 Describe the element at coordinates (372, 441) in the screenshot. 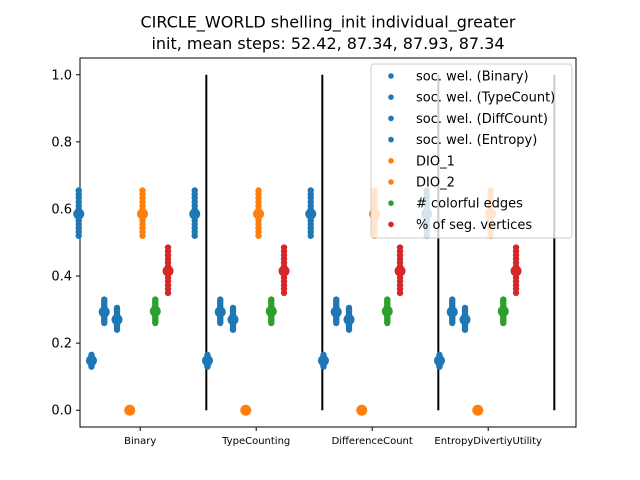

I see `x-tick-label: DifferenceCount` at that location.